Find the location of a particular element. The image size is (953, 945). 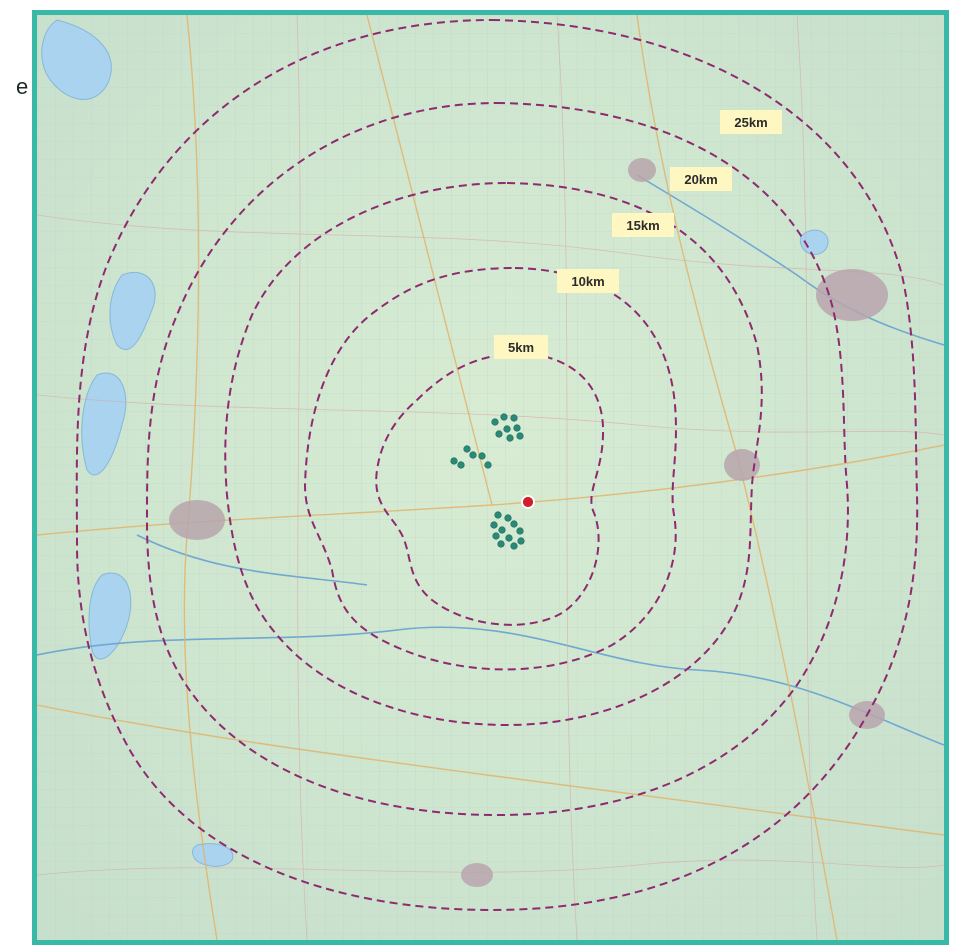

ring-label-10km-text: 10km is located at coordinates (587, 281).